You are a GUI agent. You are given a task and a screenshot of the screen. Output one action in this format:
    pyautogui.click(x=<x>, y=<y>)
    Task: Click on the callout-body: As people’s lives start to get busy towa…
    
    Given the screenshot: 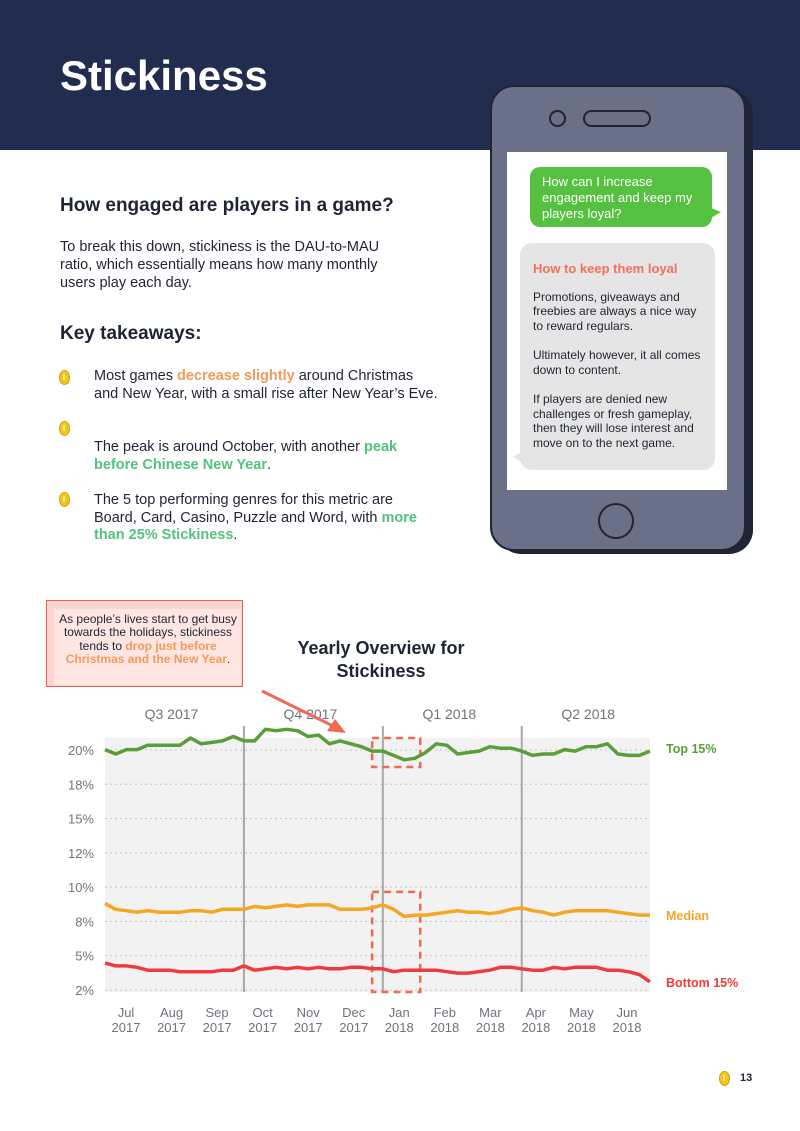 What is the action you would take?
    pyautogui.click(x=148, y=632)
    